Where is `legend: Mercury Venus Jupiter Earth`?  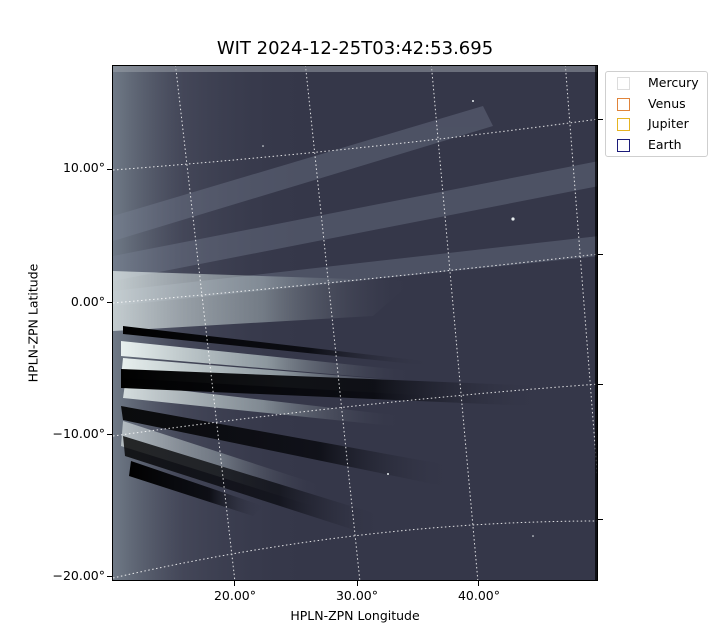
legend: Mercury Venus Jupiter Earth is located at coordinates (656, 114).